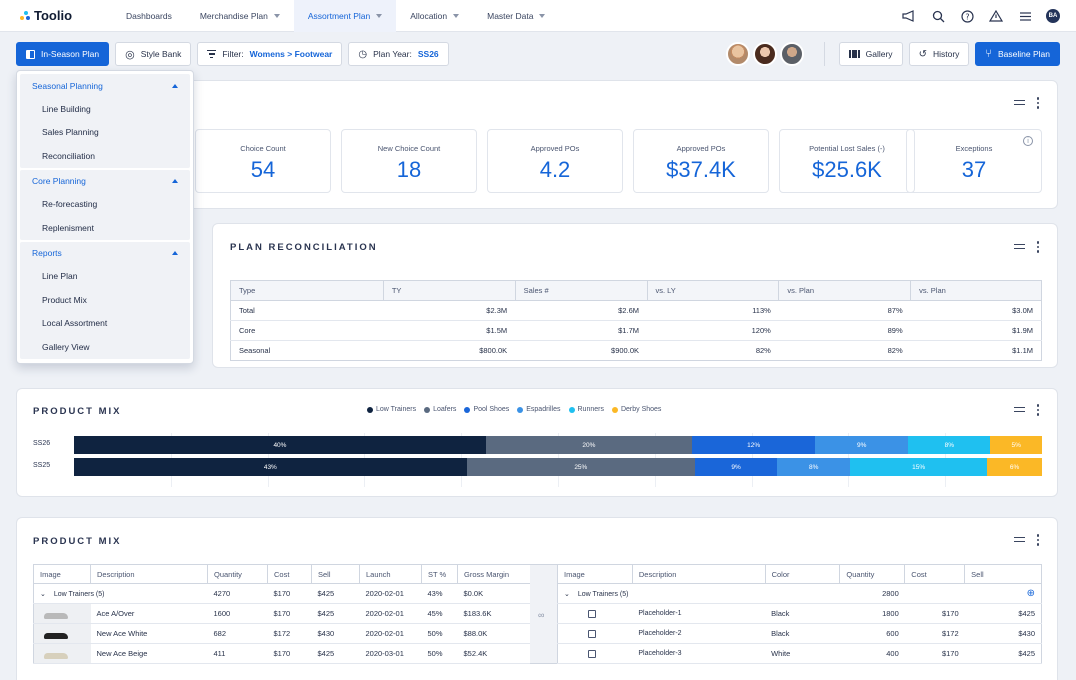 This screenshot has width=1076, height=680. What do you see at coordinates (240, 16) in the screenshot?
I see `nav-item-merchandise-plan: Merchandise Plan` at bounding box center [240, 16].